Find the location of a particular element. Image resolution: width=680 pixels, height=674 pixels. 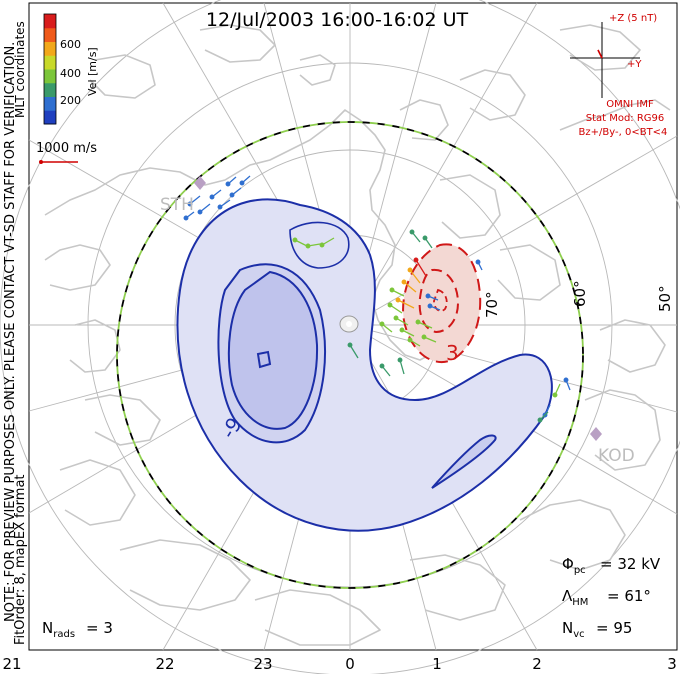

coordinate-system-label: MLT coordinates is located at coordinates (20, 69).